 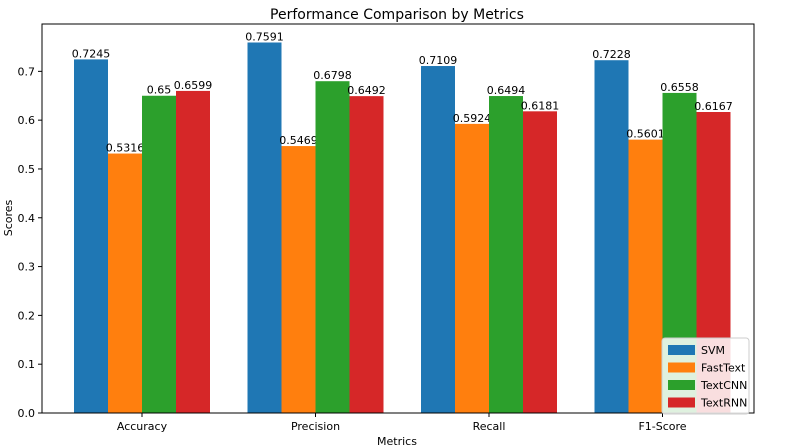 I want to click on data-label: 0.5601, so click(x=645, y=134).